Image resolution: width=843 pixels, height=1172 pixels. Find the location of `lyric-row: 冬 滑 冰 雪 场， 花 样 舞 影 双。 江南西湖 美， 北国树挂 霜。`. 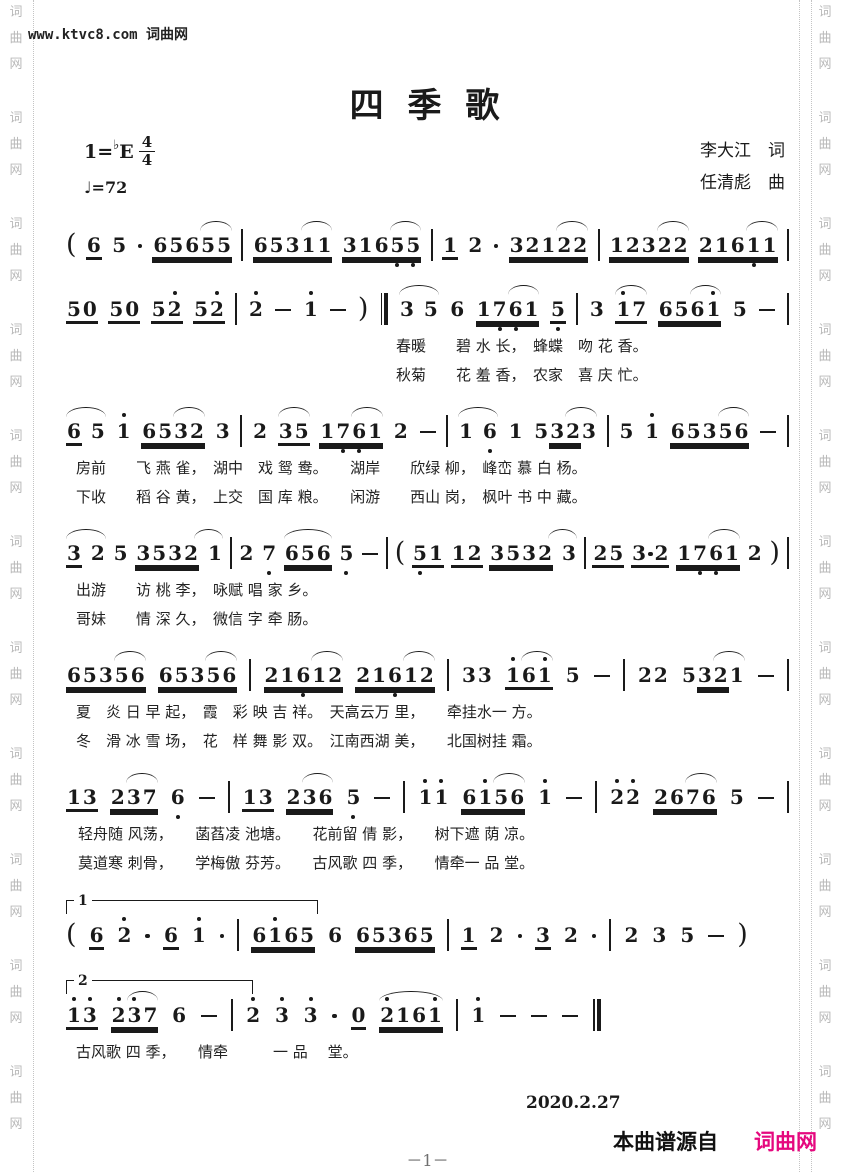

lyric-row: 冬 滑 冰 雪 场， 花 样 舞 影 双。 江南西湖 美， 北国树挂 霜。 is located at coordinates (309, 740).